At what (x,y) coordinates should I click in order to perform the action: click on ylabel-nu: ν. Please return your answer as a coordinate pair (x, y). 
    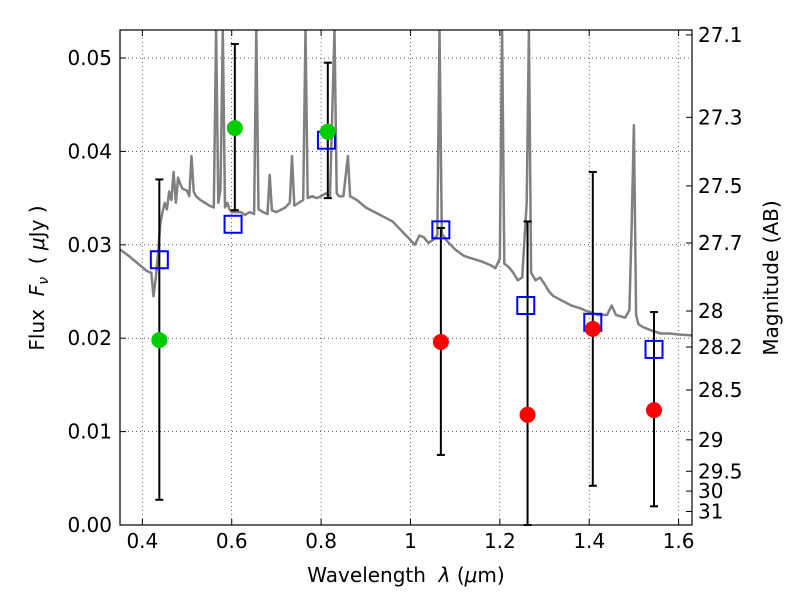
    Looking at the image, I should click on (44, 281).